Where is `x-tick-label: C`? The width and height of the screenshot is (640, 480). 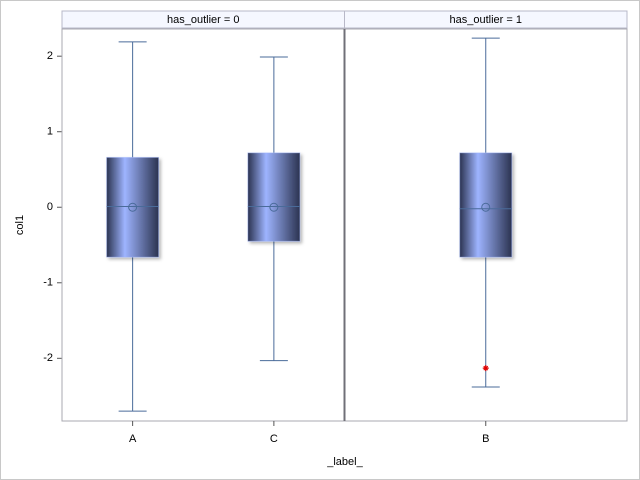 x-tick-label: C is located at coordinates (274, 439).